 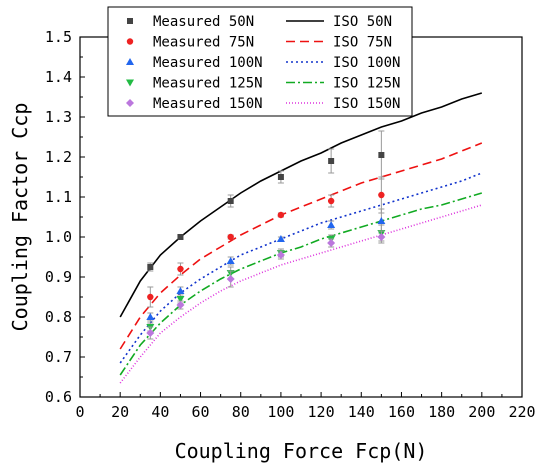 What do you see at coordinates (208, 104) in the screenshot?
I see `legend-label: Measured 150N` at bounding box center [208, 104].